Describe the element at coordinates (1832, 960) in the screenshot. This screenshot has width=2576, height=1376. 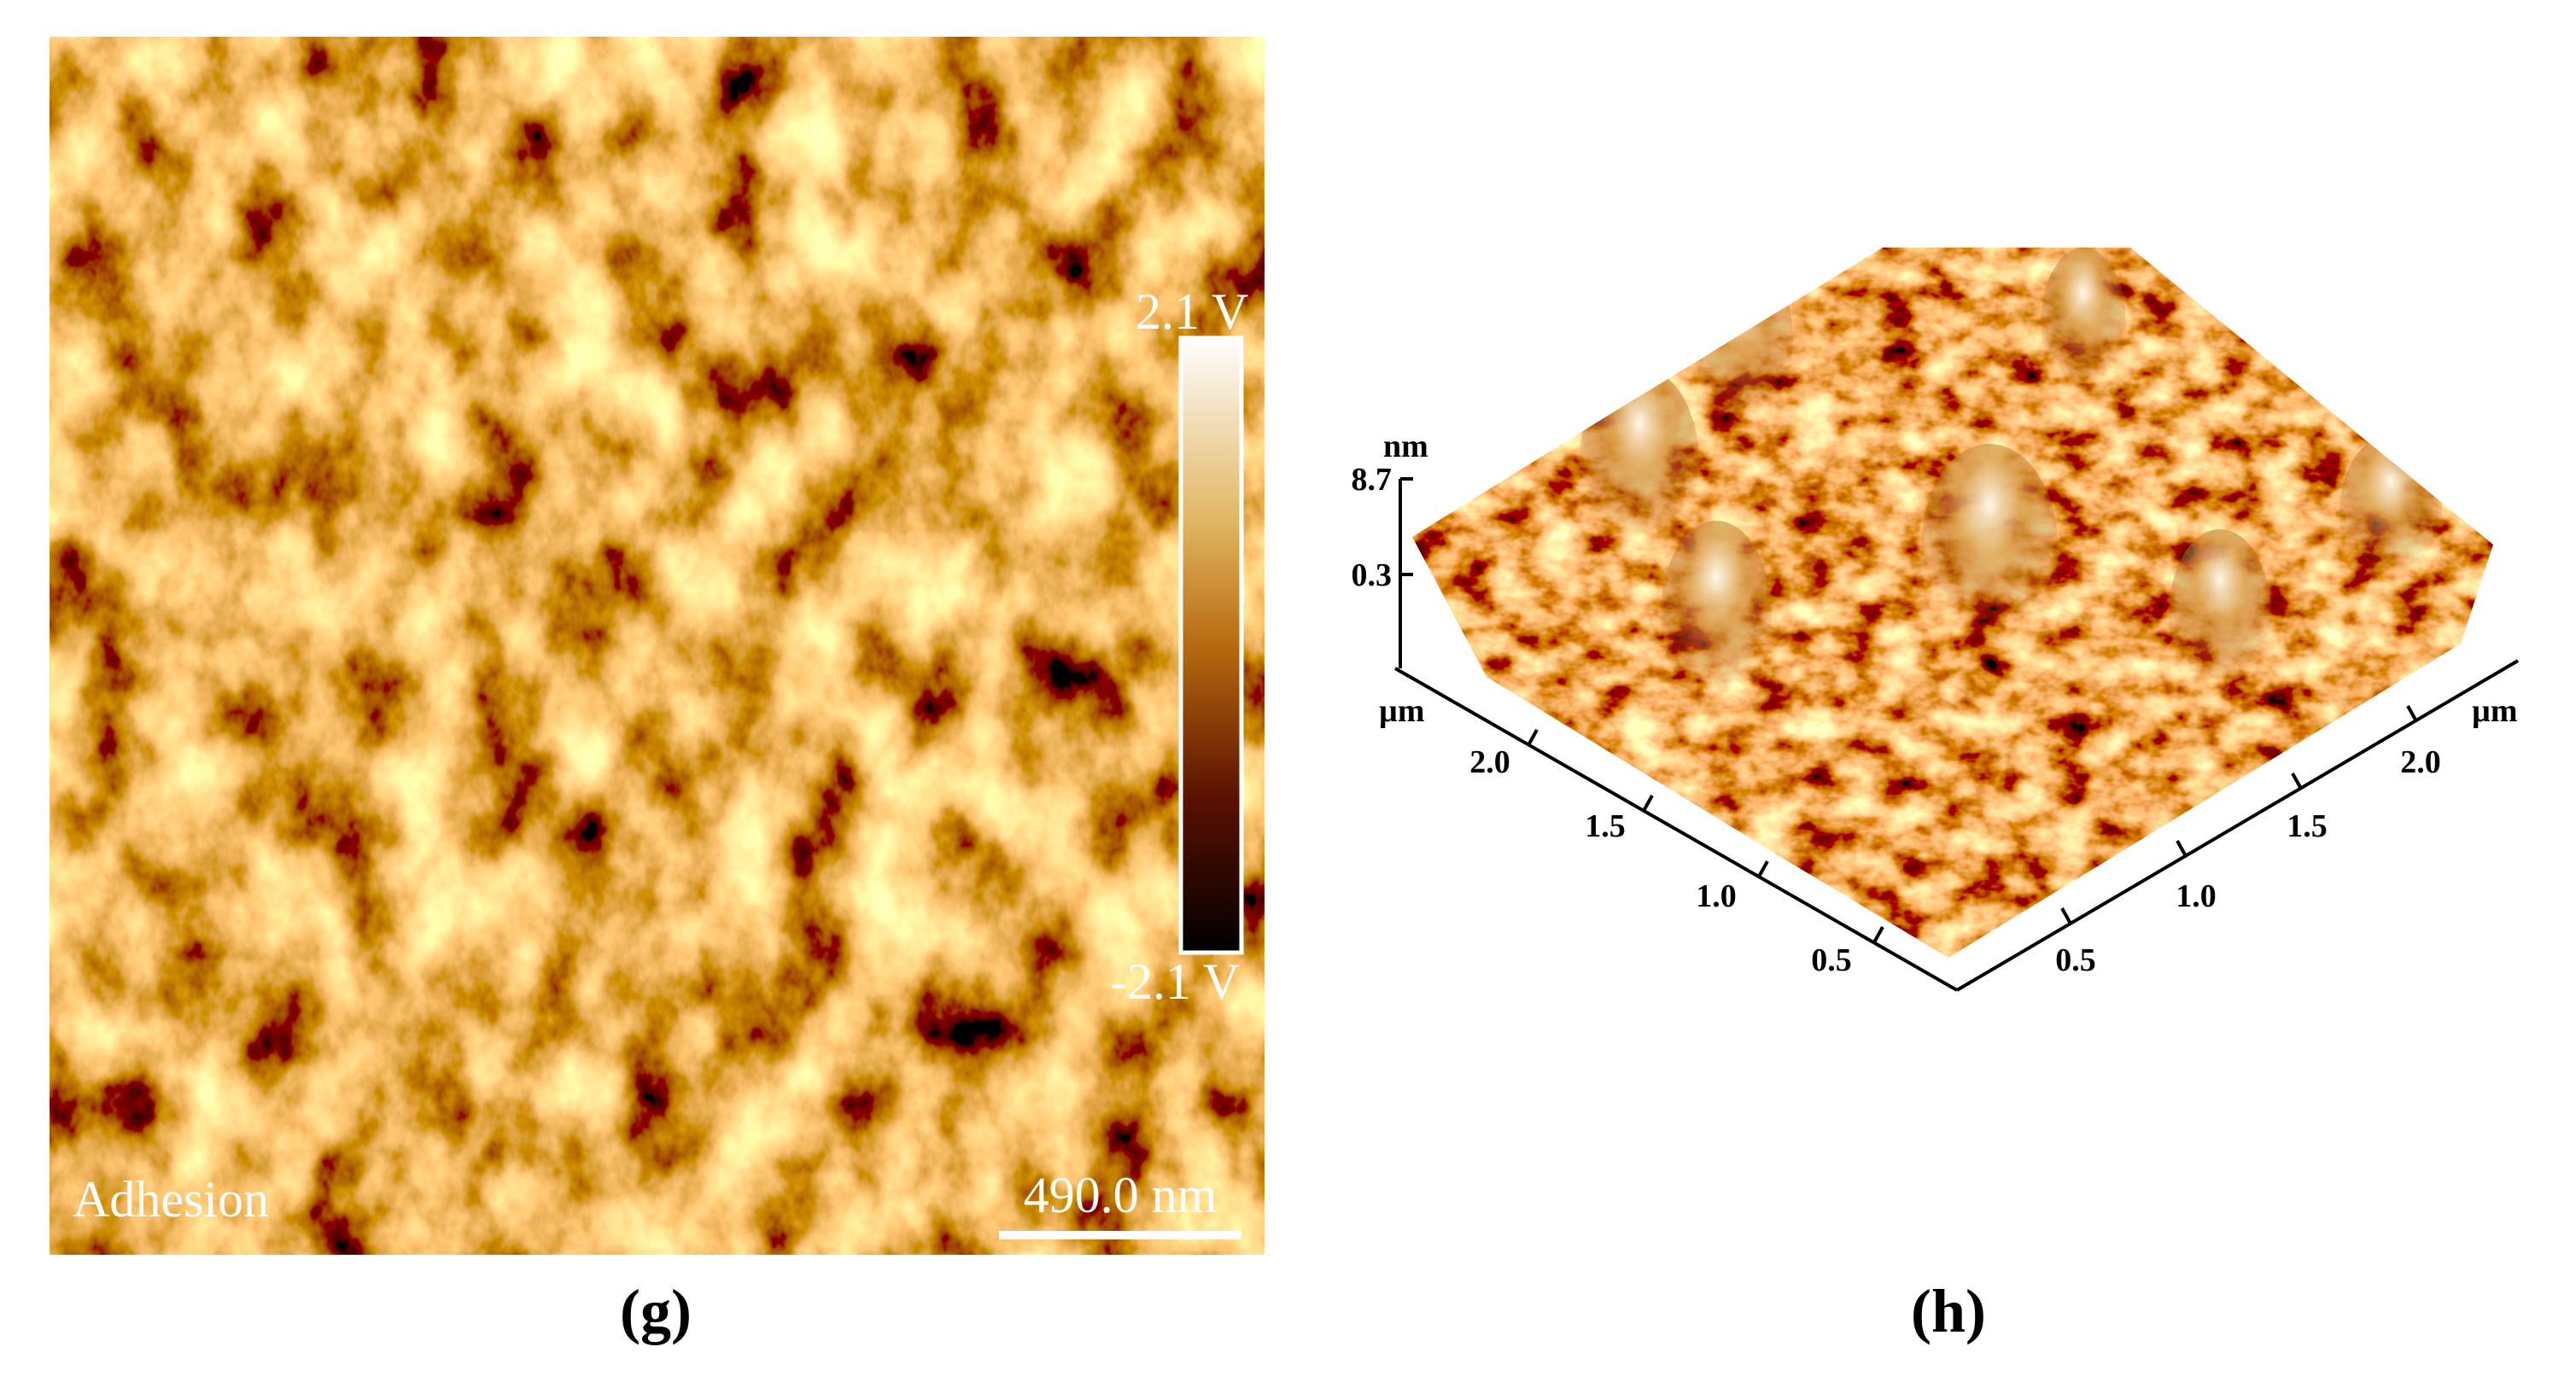
I see `left-tick-label: 0.5` at that location.